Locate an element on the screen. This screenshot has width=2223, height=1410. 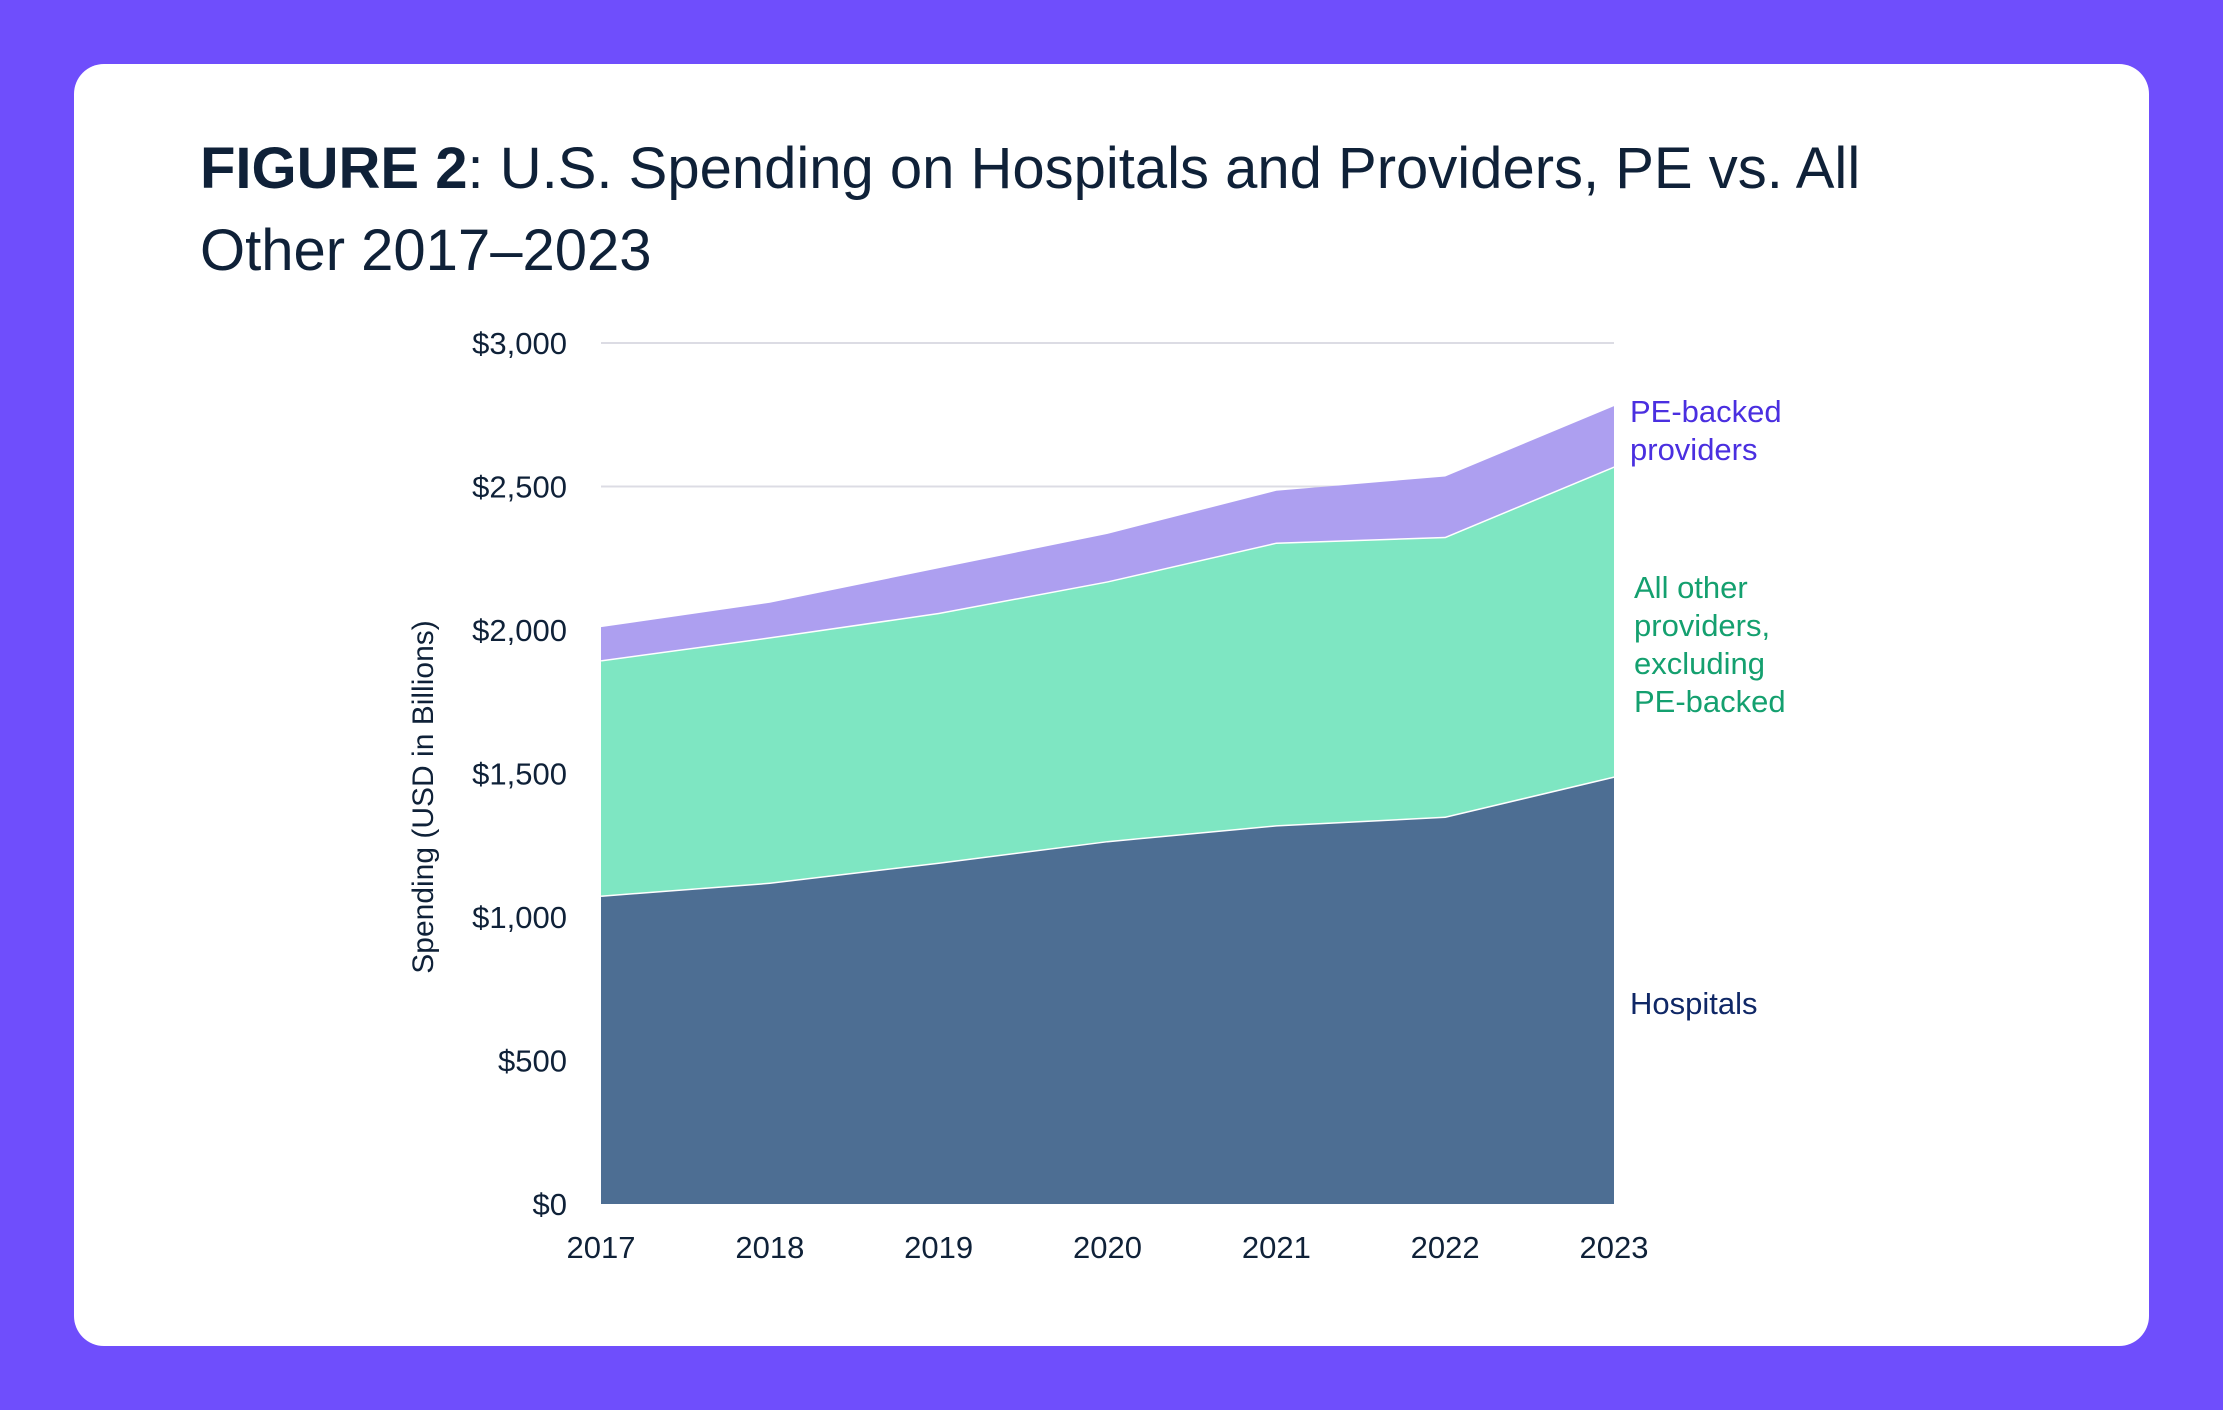
area-hospitals is located at coordinates (1107, 990).